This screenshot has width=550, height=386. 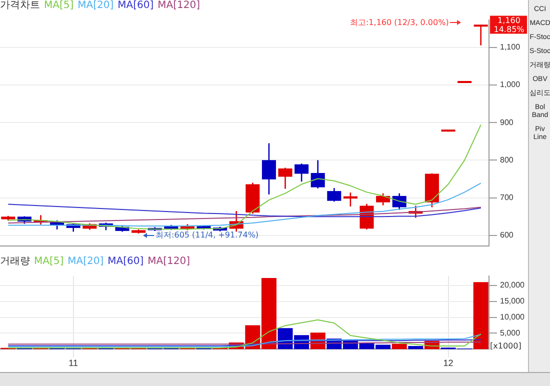 I want to click on y-tick-label: 900, so click(x=507, y=122).